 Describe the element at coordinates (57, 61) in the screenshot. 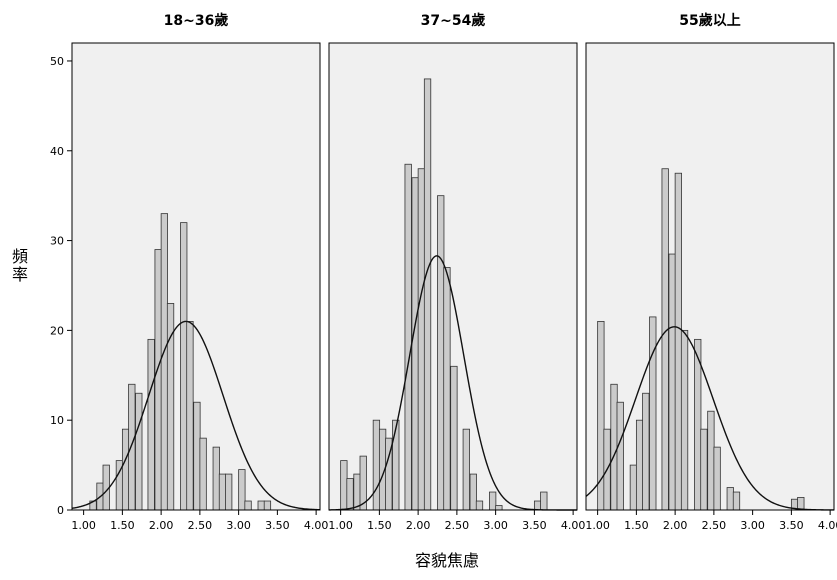

I see `y-tick-label: 50` at that location.